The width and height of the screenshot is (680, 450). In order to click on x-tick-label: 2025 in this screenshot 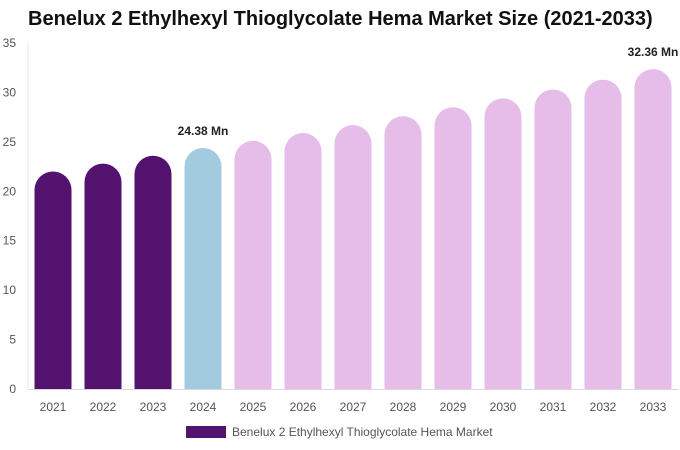, I will do `click(253, 407)`.